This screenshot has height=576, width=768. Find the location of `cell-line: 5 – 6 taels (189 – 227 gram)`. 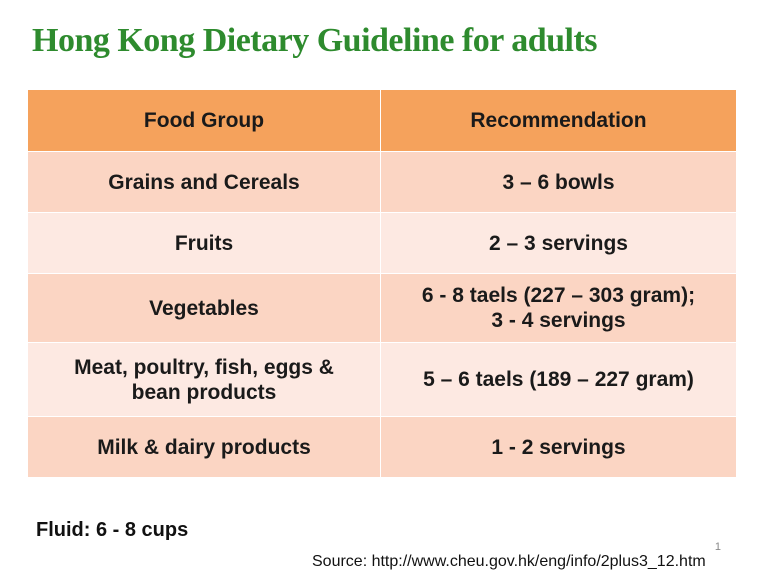

cell-line: 5 – 6 taels (189 – 227 gram) is located at coordinates (558, 379).